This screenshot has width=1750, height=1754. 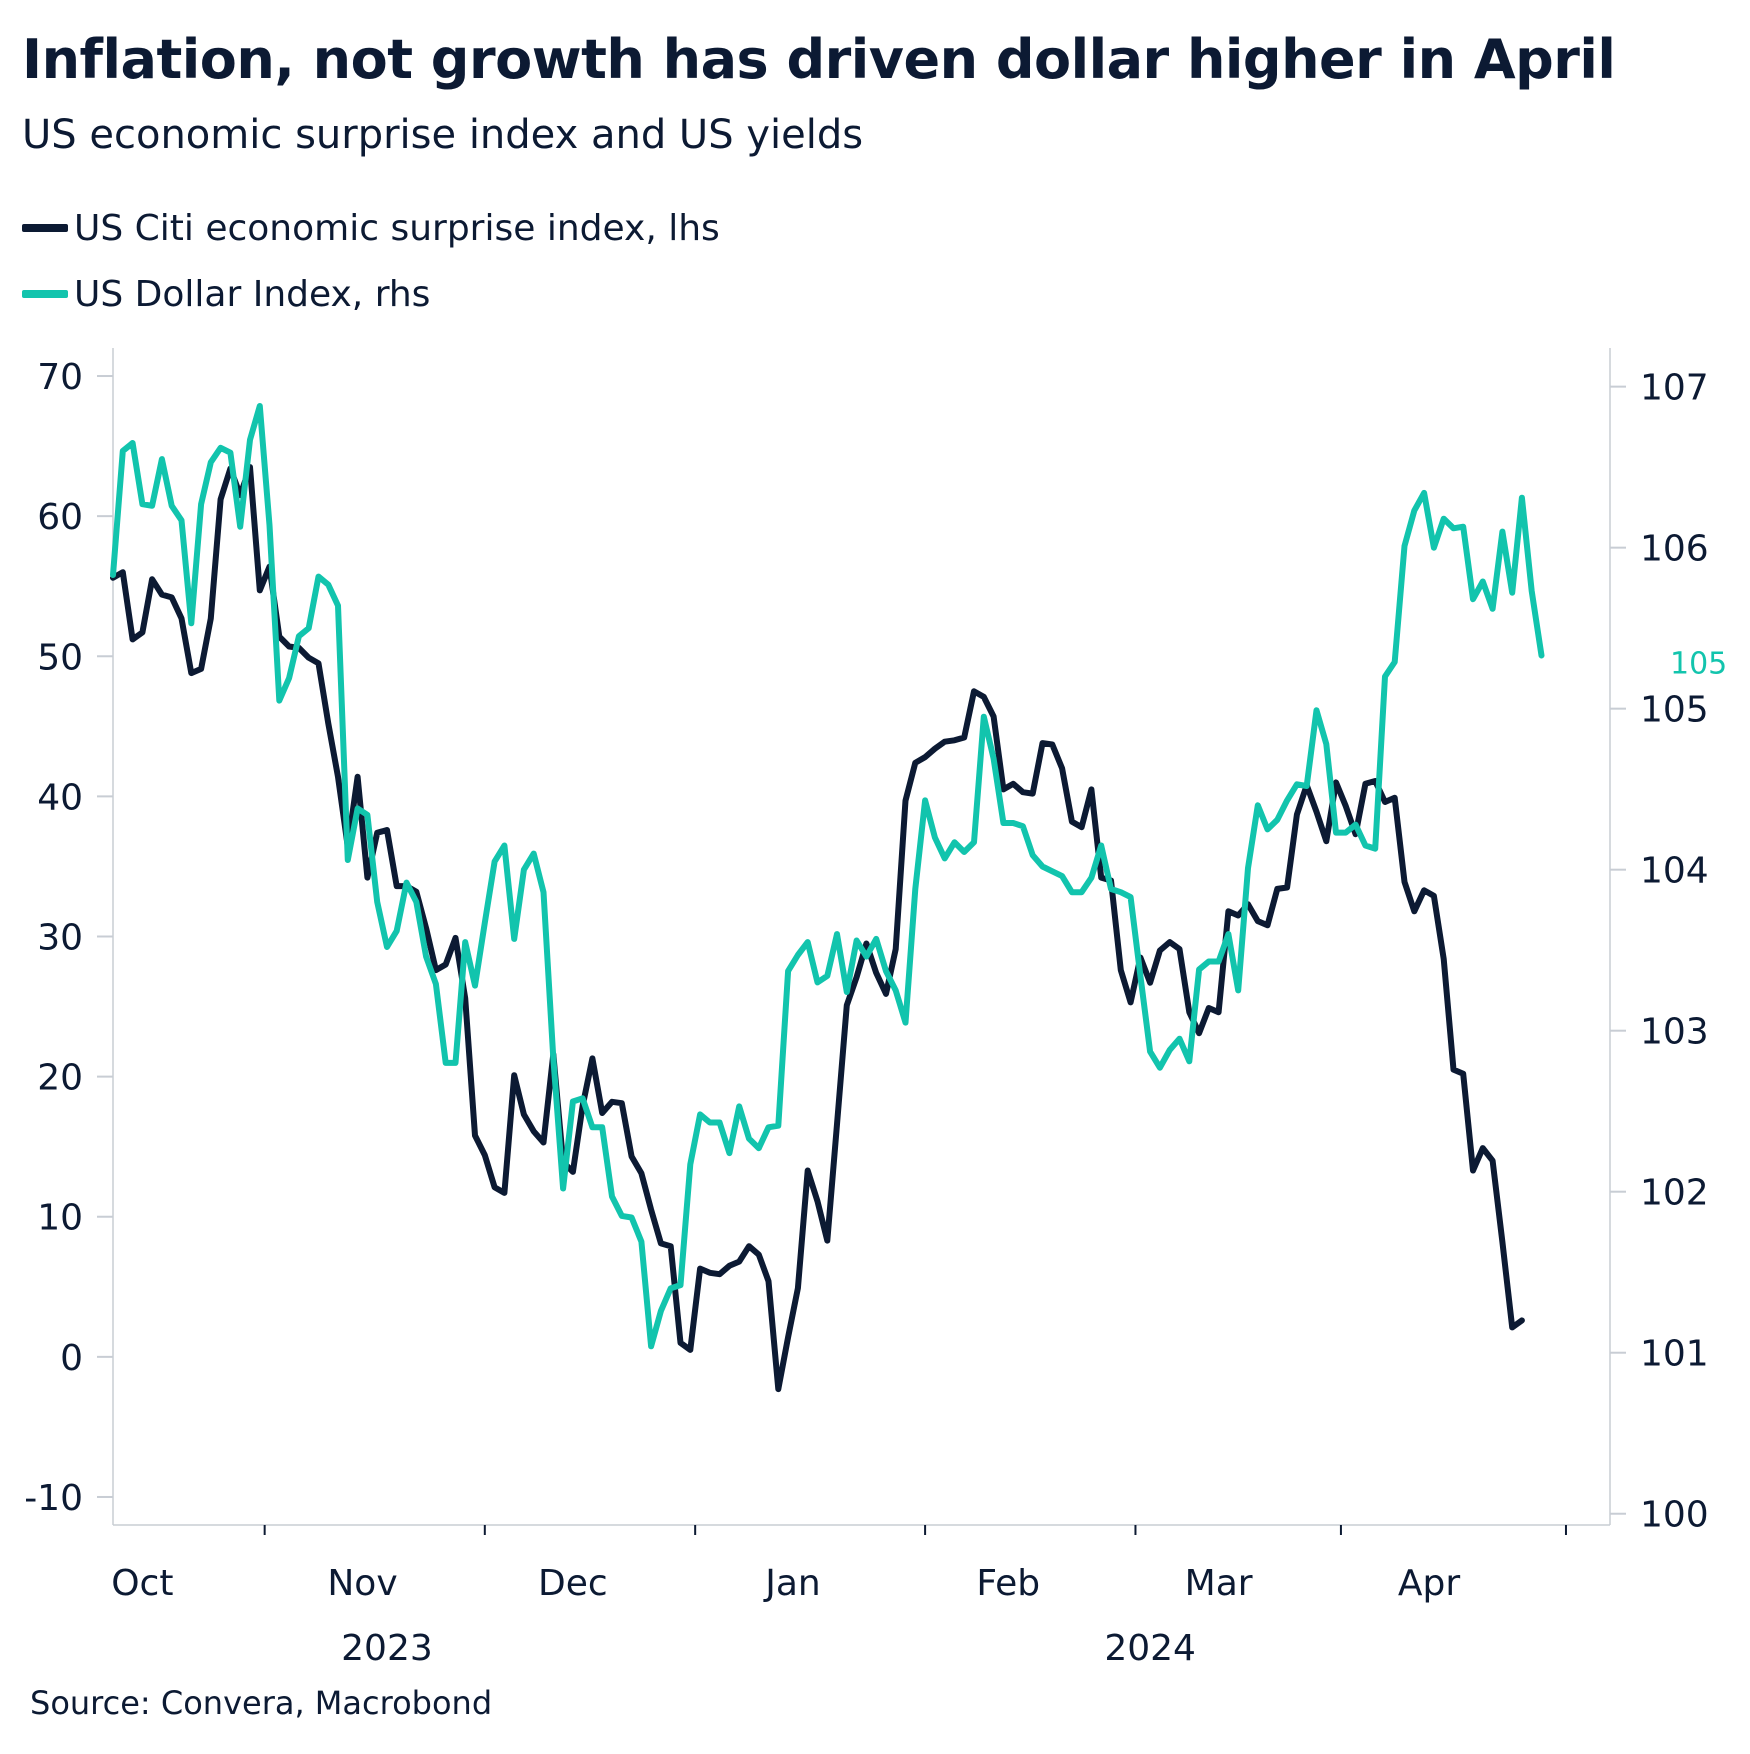 I want to click on last-value-label: 105, so click(x=1698, y=663).